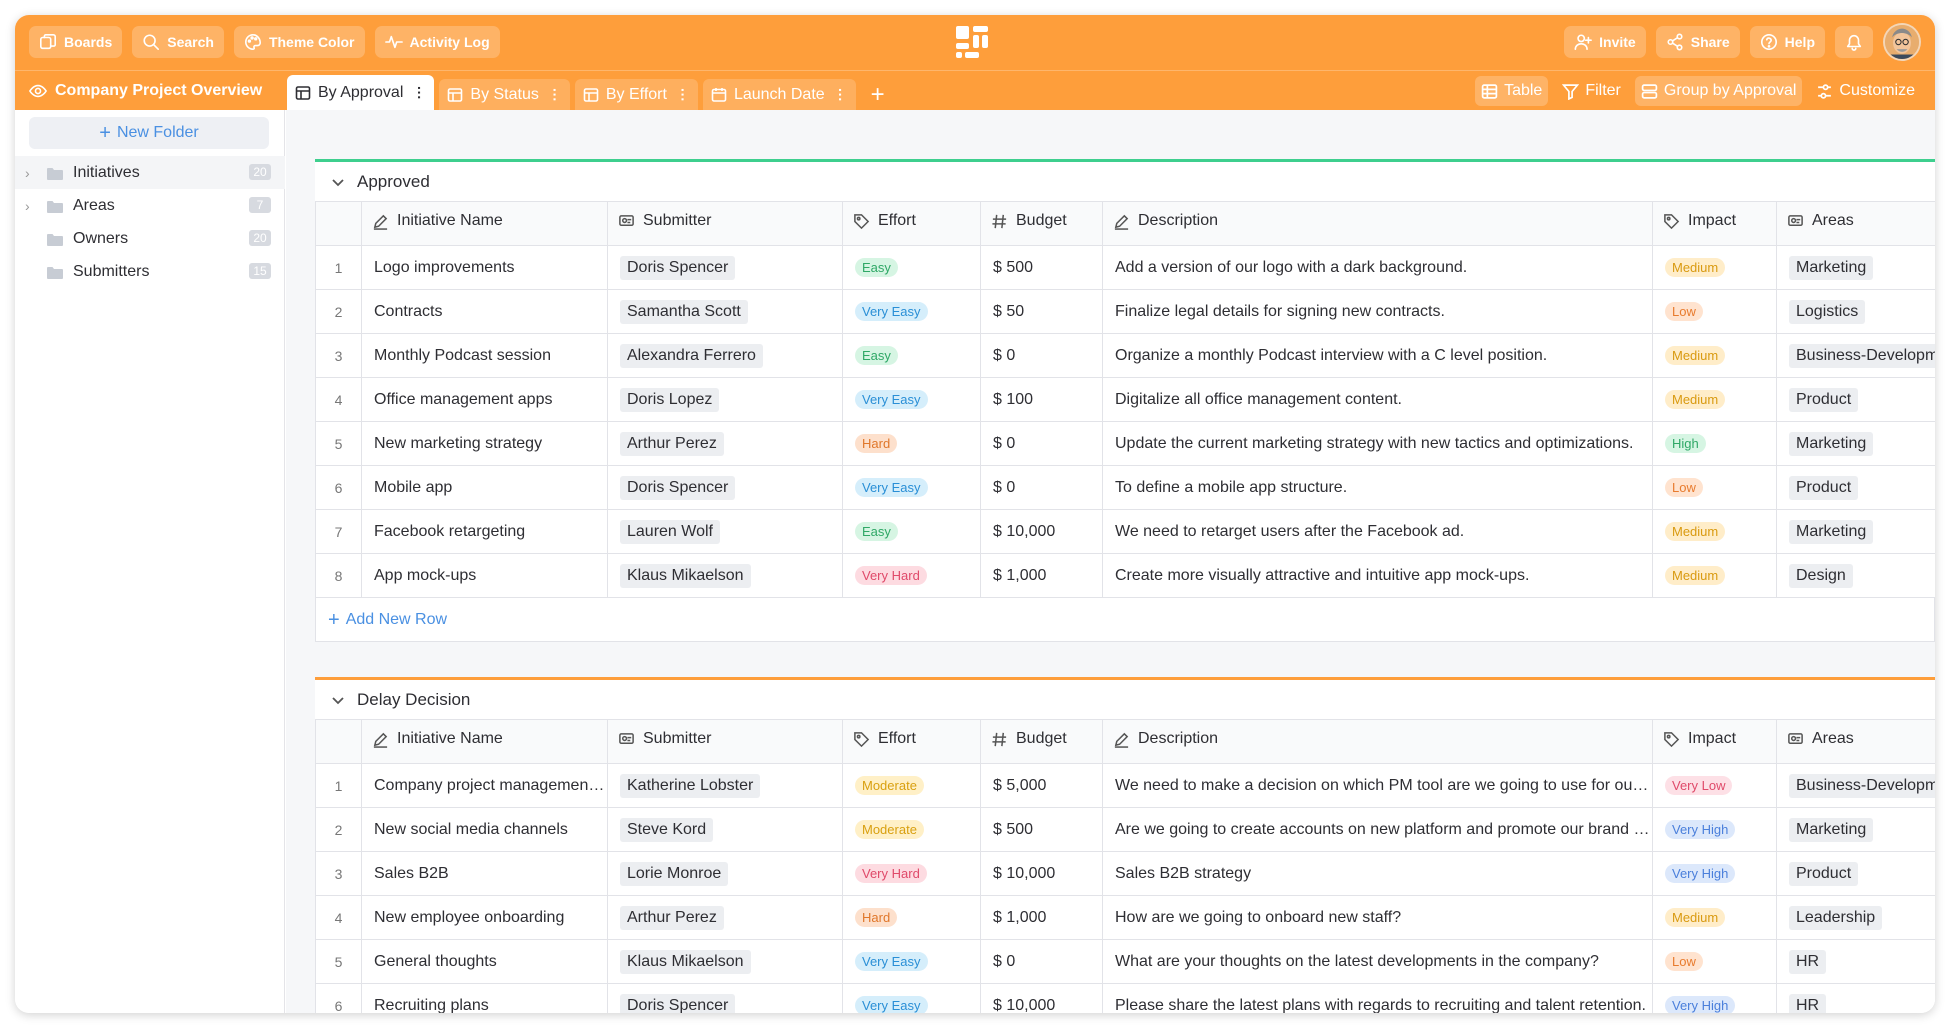  What do you see at coordinates (876, 443) in the screenshot?
I see `effort-tag: Hard` at bounding box center [876, 443].